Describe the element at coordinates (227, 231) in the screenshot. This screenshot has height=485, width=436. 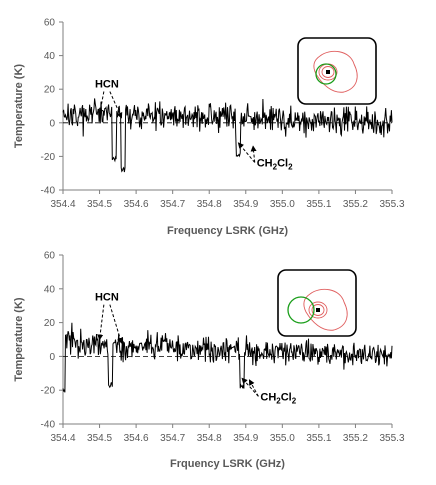
I see `x-axis-title: Frequency LSRK (GHz)` at that location.